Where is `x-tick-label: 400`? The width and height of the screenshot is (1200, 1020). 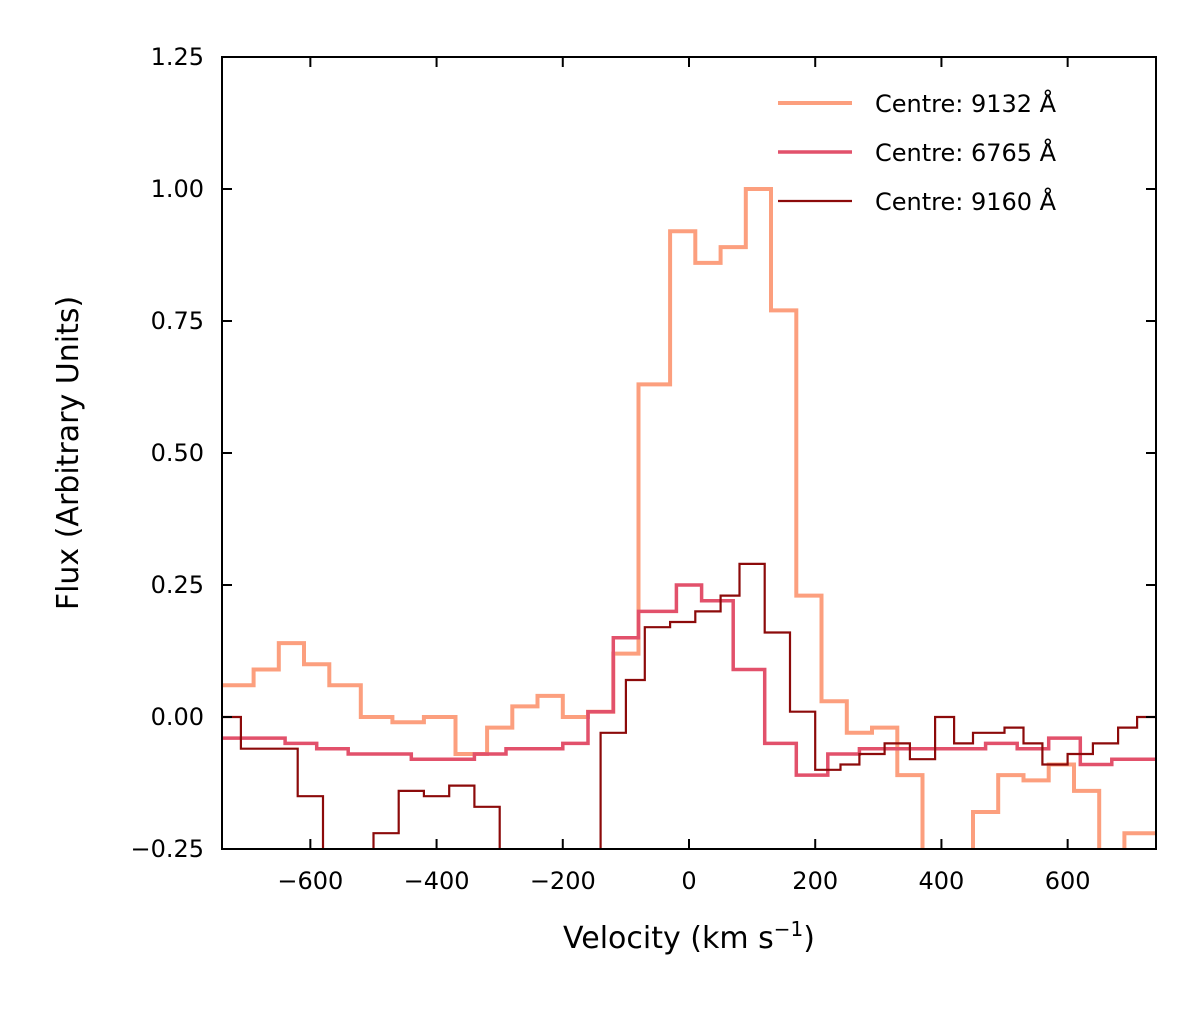
x-tick-label: 400 is located at coordinates (942, 881).